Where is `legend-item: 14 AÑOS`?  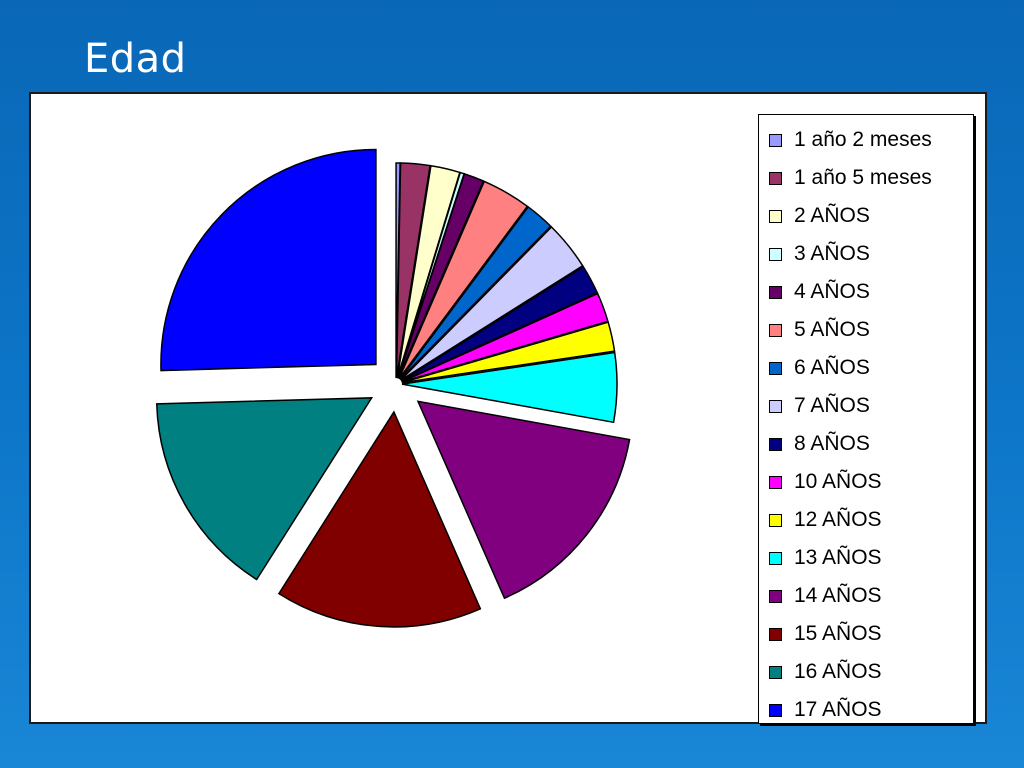
legend-item: 14 AÑOS is located at coordinates (866, 596).